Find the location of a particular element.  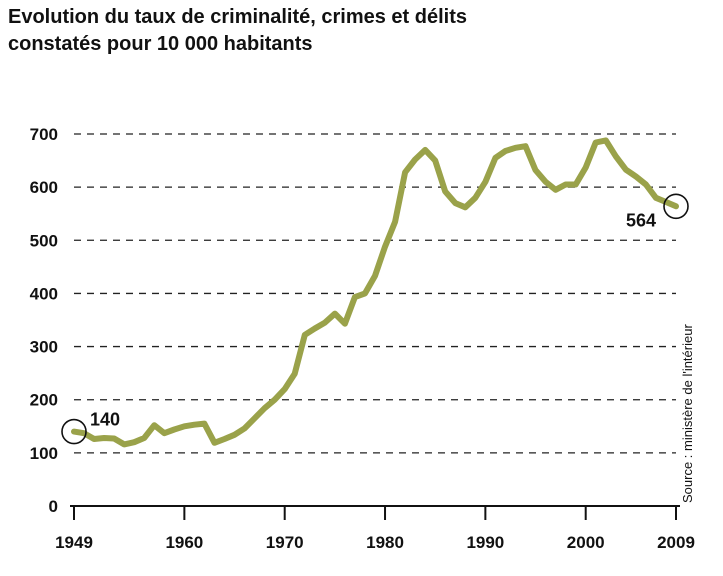

y-tick-label-500: 500 is located at coordinates (44, 240).